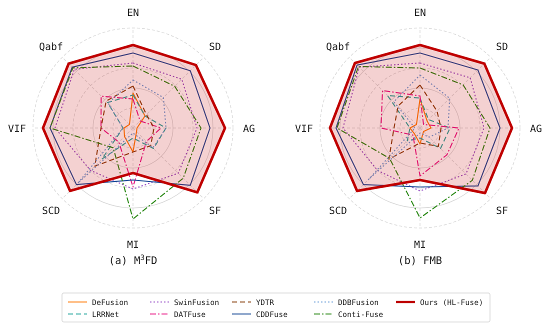 This screenshot has height=323, width=550. What do you see at coordinates (420, 261) in the screenshot?
I see `text: (b) FMB` at bounding box center [420, 261].